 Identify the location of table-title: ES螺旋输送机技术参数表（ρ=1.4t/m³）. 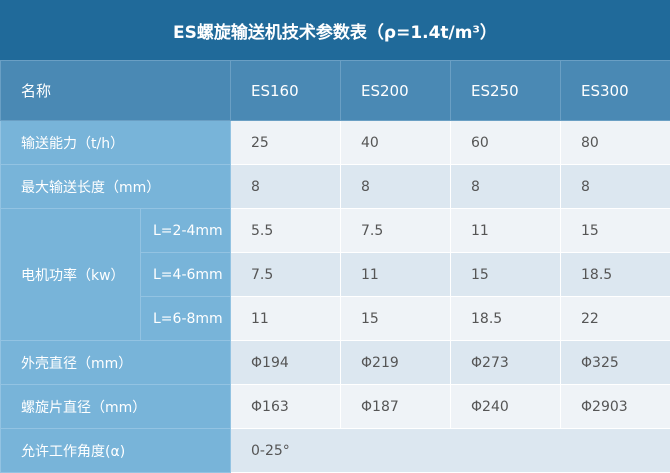
(335, 30).